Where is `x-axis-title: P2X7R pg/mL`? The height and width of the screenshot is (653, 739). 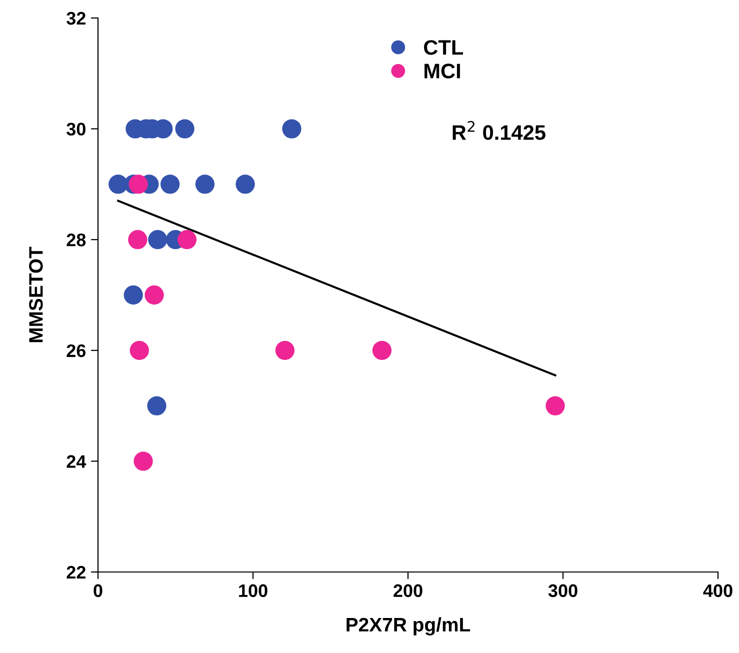 x-axis-title: P2X7R pg/mL is located at coordinates (408, 626).